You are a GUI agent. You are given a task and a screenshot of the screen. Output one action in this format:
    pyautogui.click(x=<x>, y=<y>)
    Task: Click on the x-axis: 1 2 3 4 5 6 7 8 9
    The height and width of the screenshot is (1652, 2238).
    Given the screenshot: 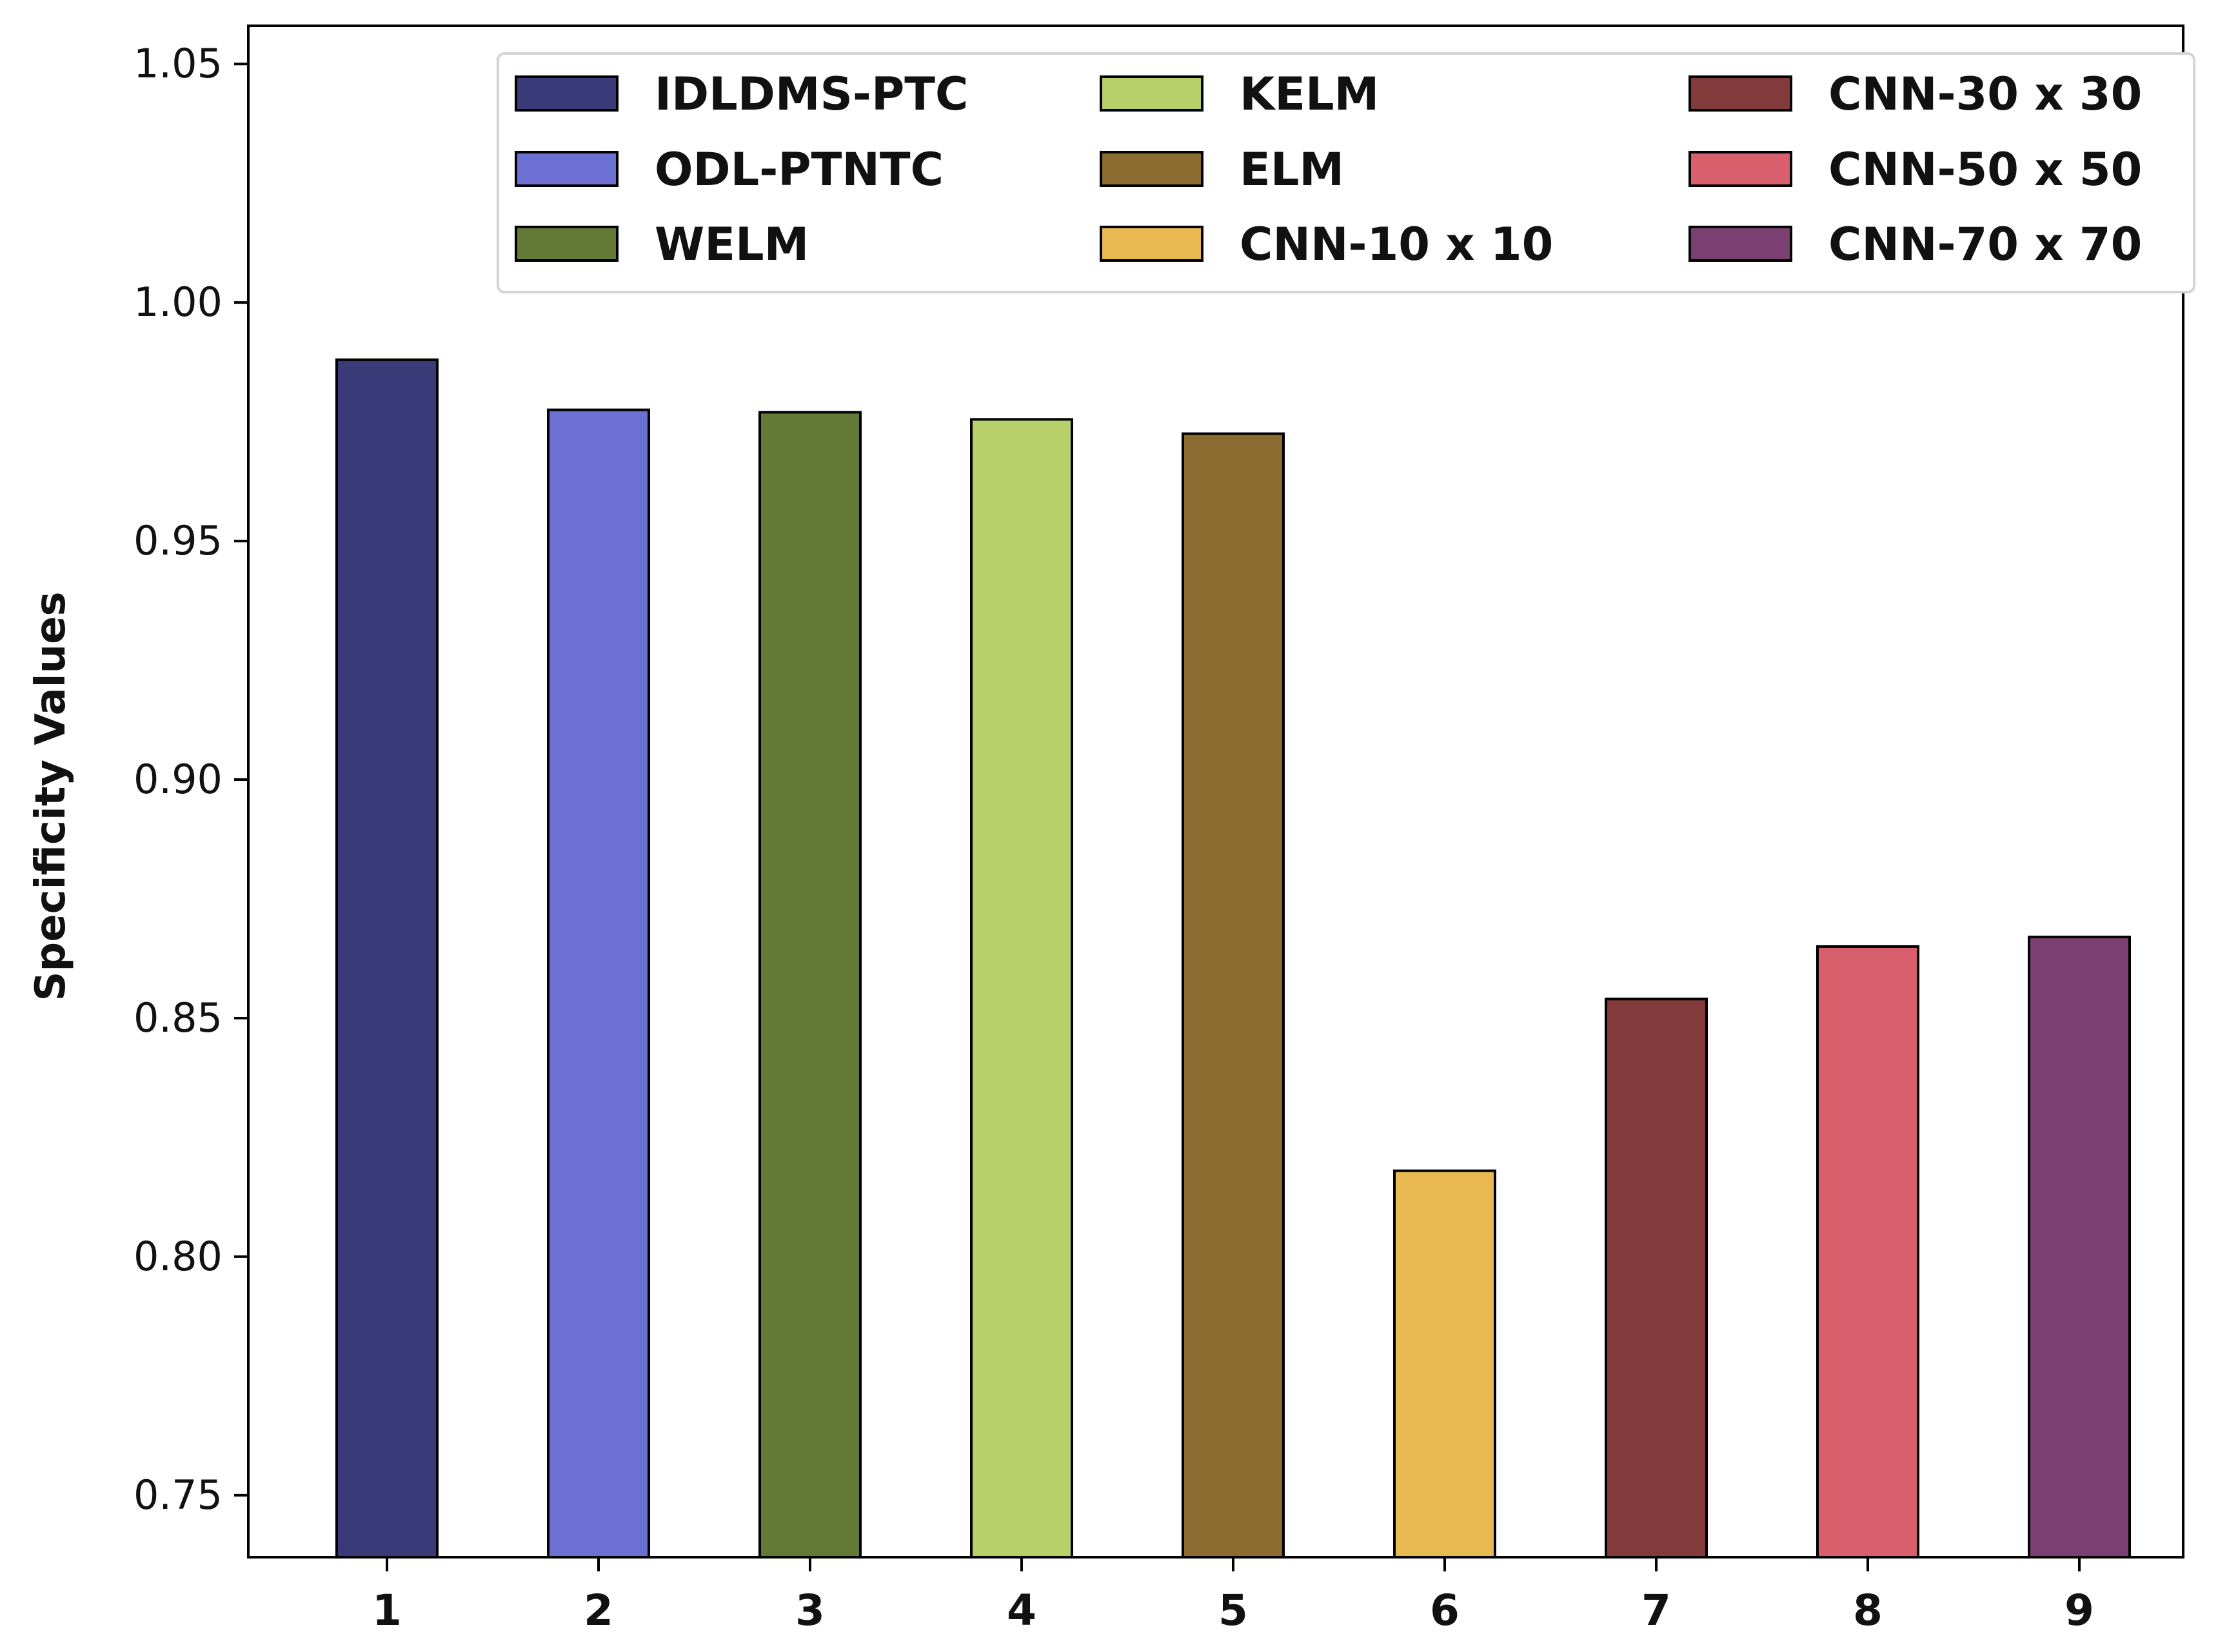 What is the action you would take?
    pyautogui.click(x=1233, y=1596)
    